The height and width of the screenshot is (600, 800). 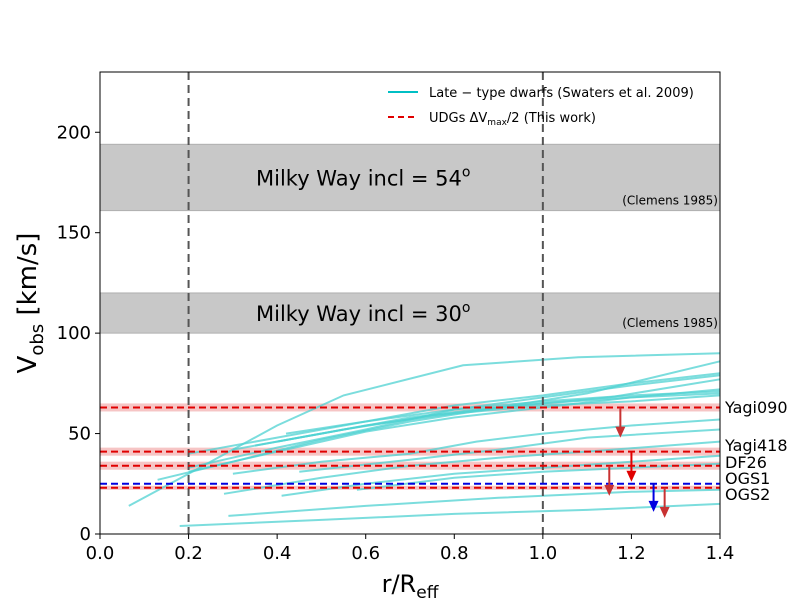 What do you see at coordinates (756, 407) in the screenshot?
I see `udg-name-label: Yagi090` at bounding box center [756, 407].